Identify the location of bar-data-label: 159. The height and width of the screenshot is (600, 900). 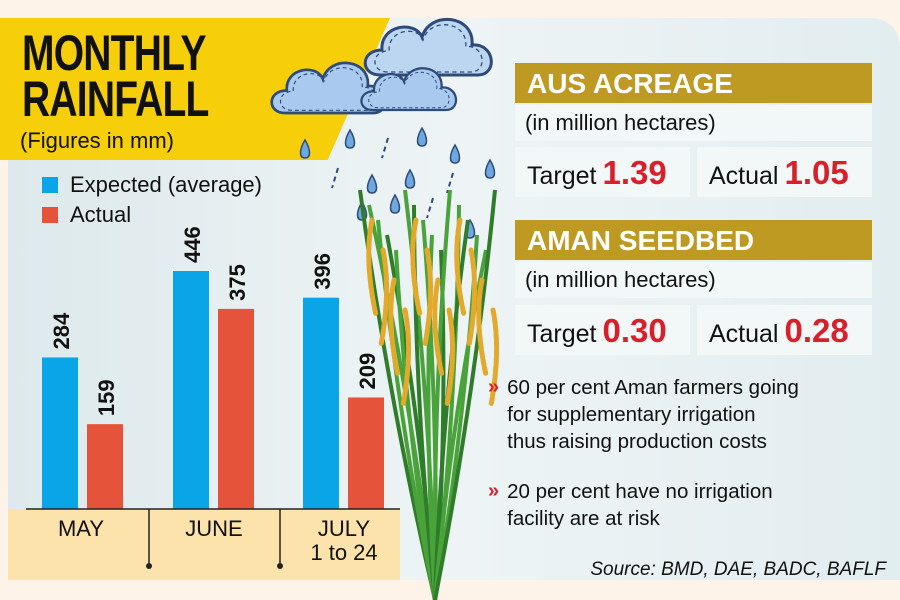
(106, 397).